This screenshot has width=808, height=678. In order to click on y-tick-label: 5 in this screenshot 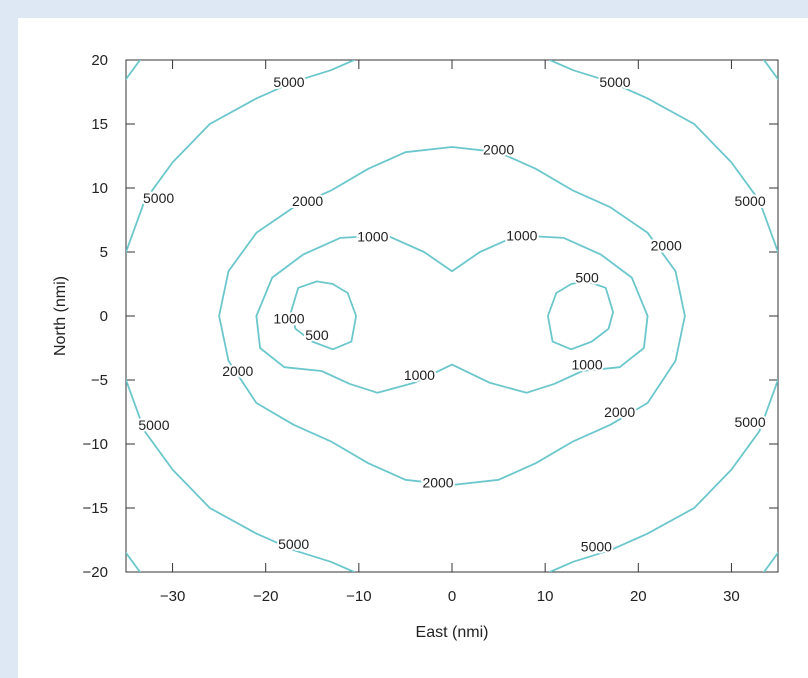, I will do `click(104, 252)`.